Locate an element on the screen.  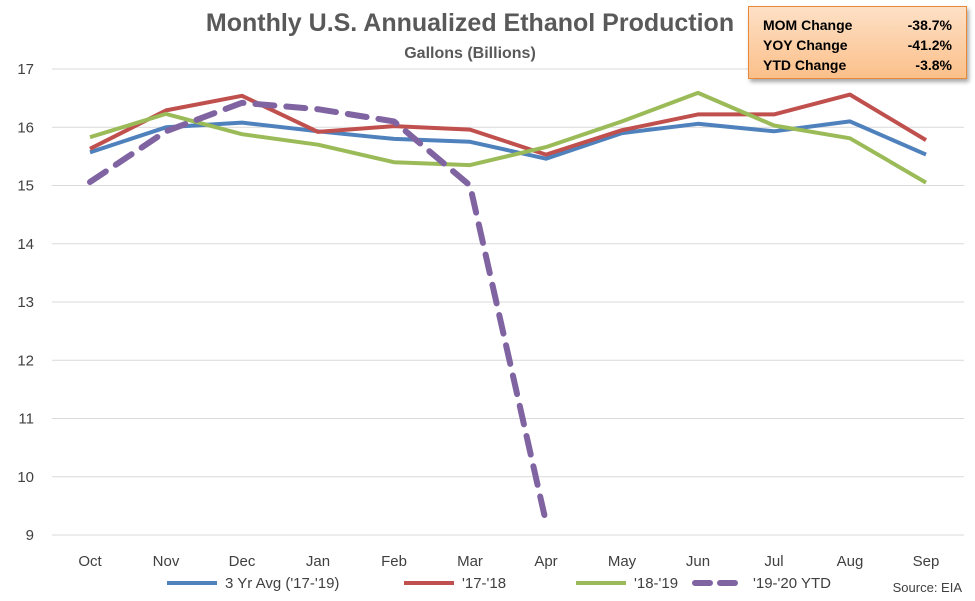
y-tick-label: 14 is located at coordinates (25, 244).